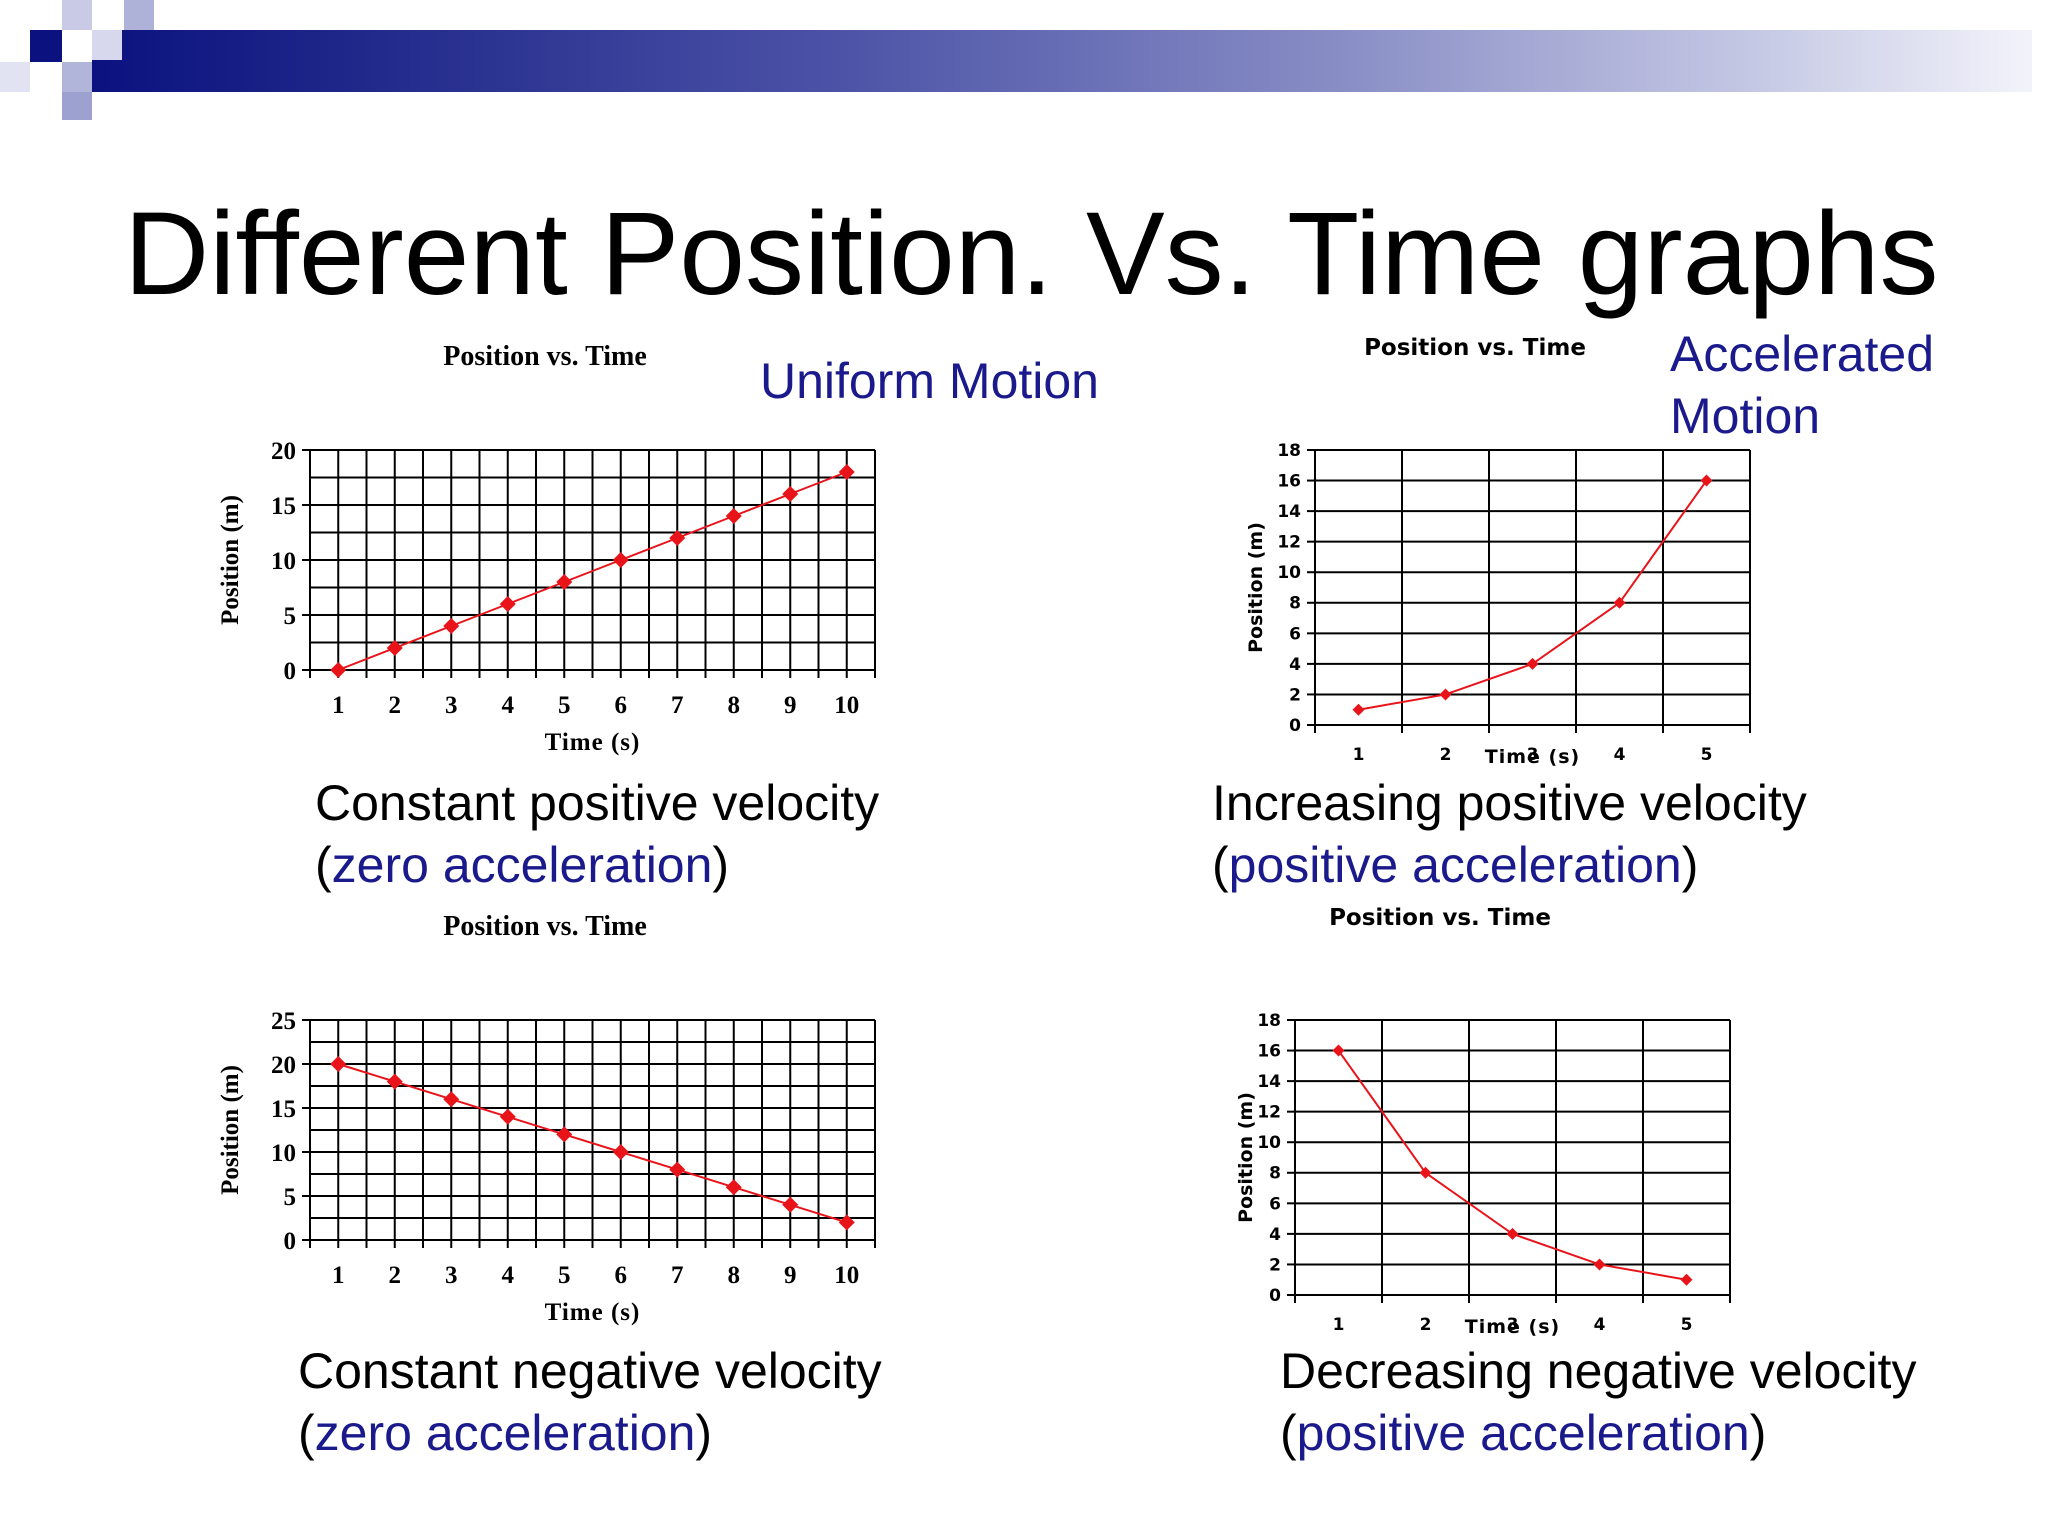 Image resolution: width=2048 pixels, height=1536 pixels. I want to click on header-square-dark, so click(46, 46).